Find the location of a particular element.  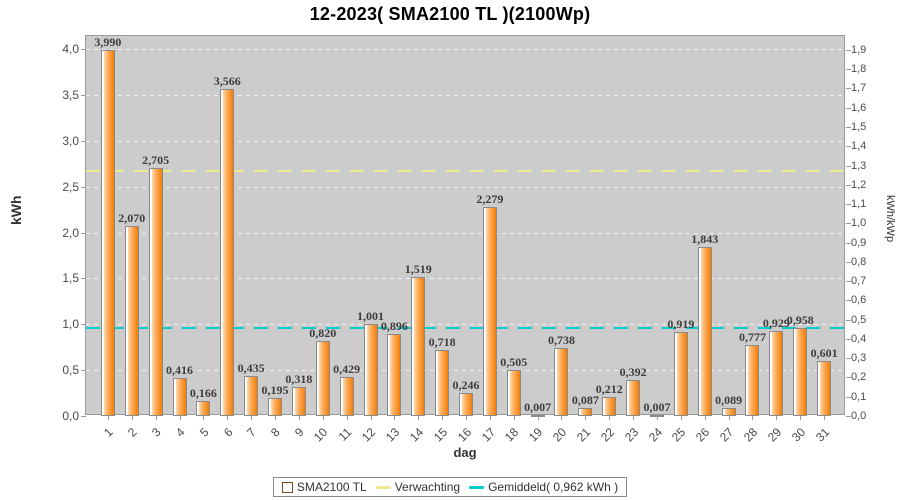

right-axis-tick-label: 1,9 is located at coordinates (859, 49).